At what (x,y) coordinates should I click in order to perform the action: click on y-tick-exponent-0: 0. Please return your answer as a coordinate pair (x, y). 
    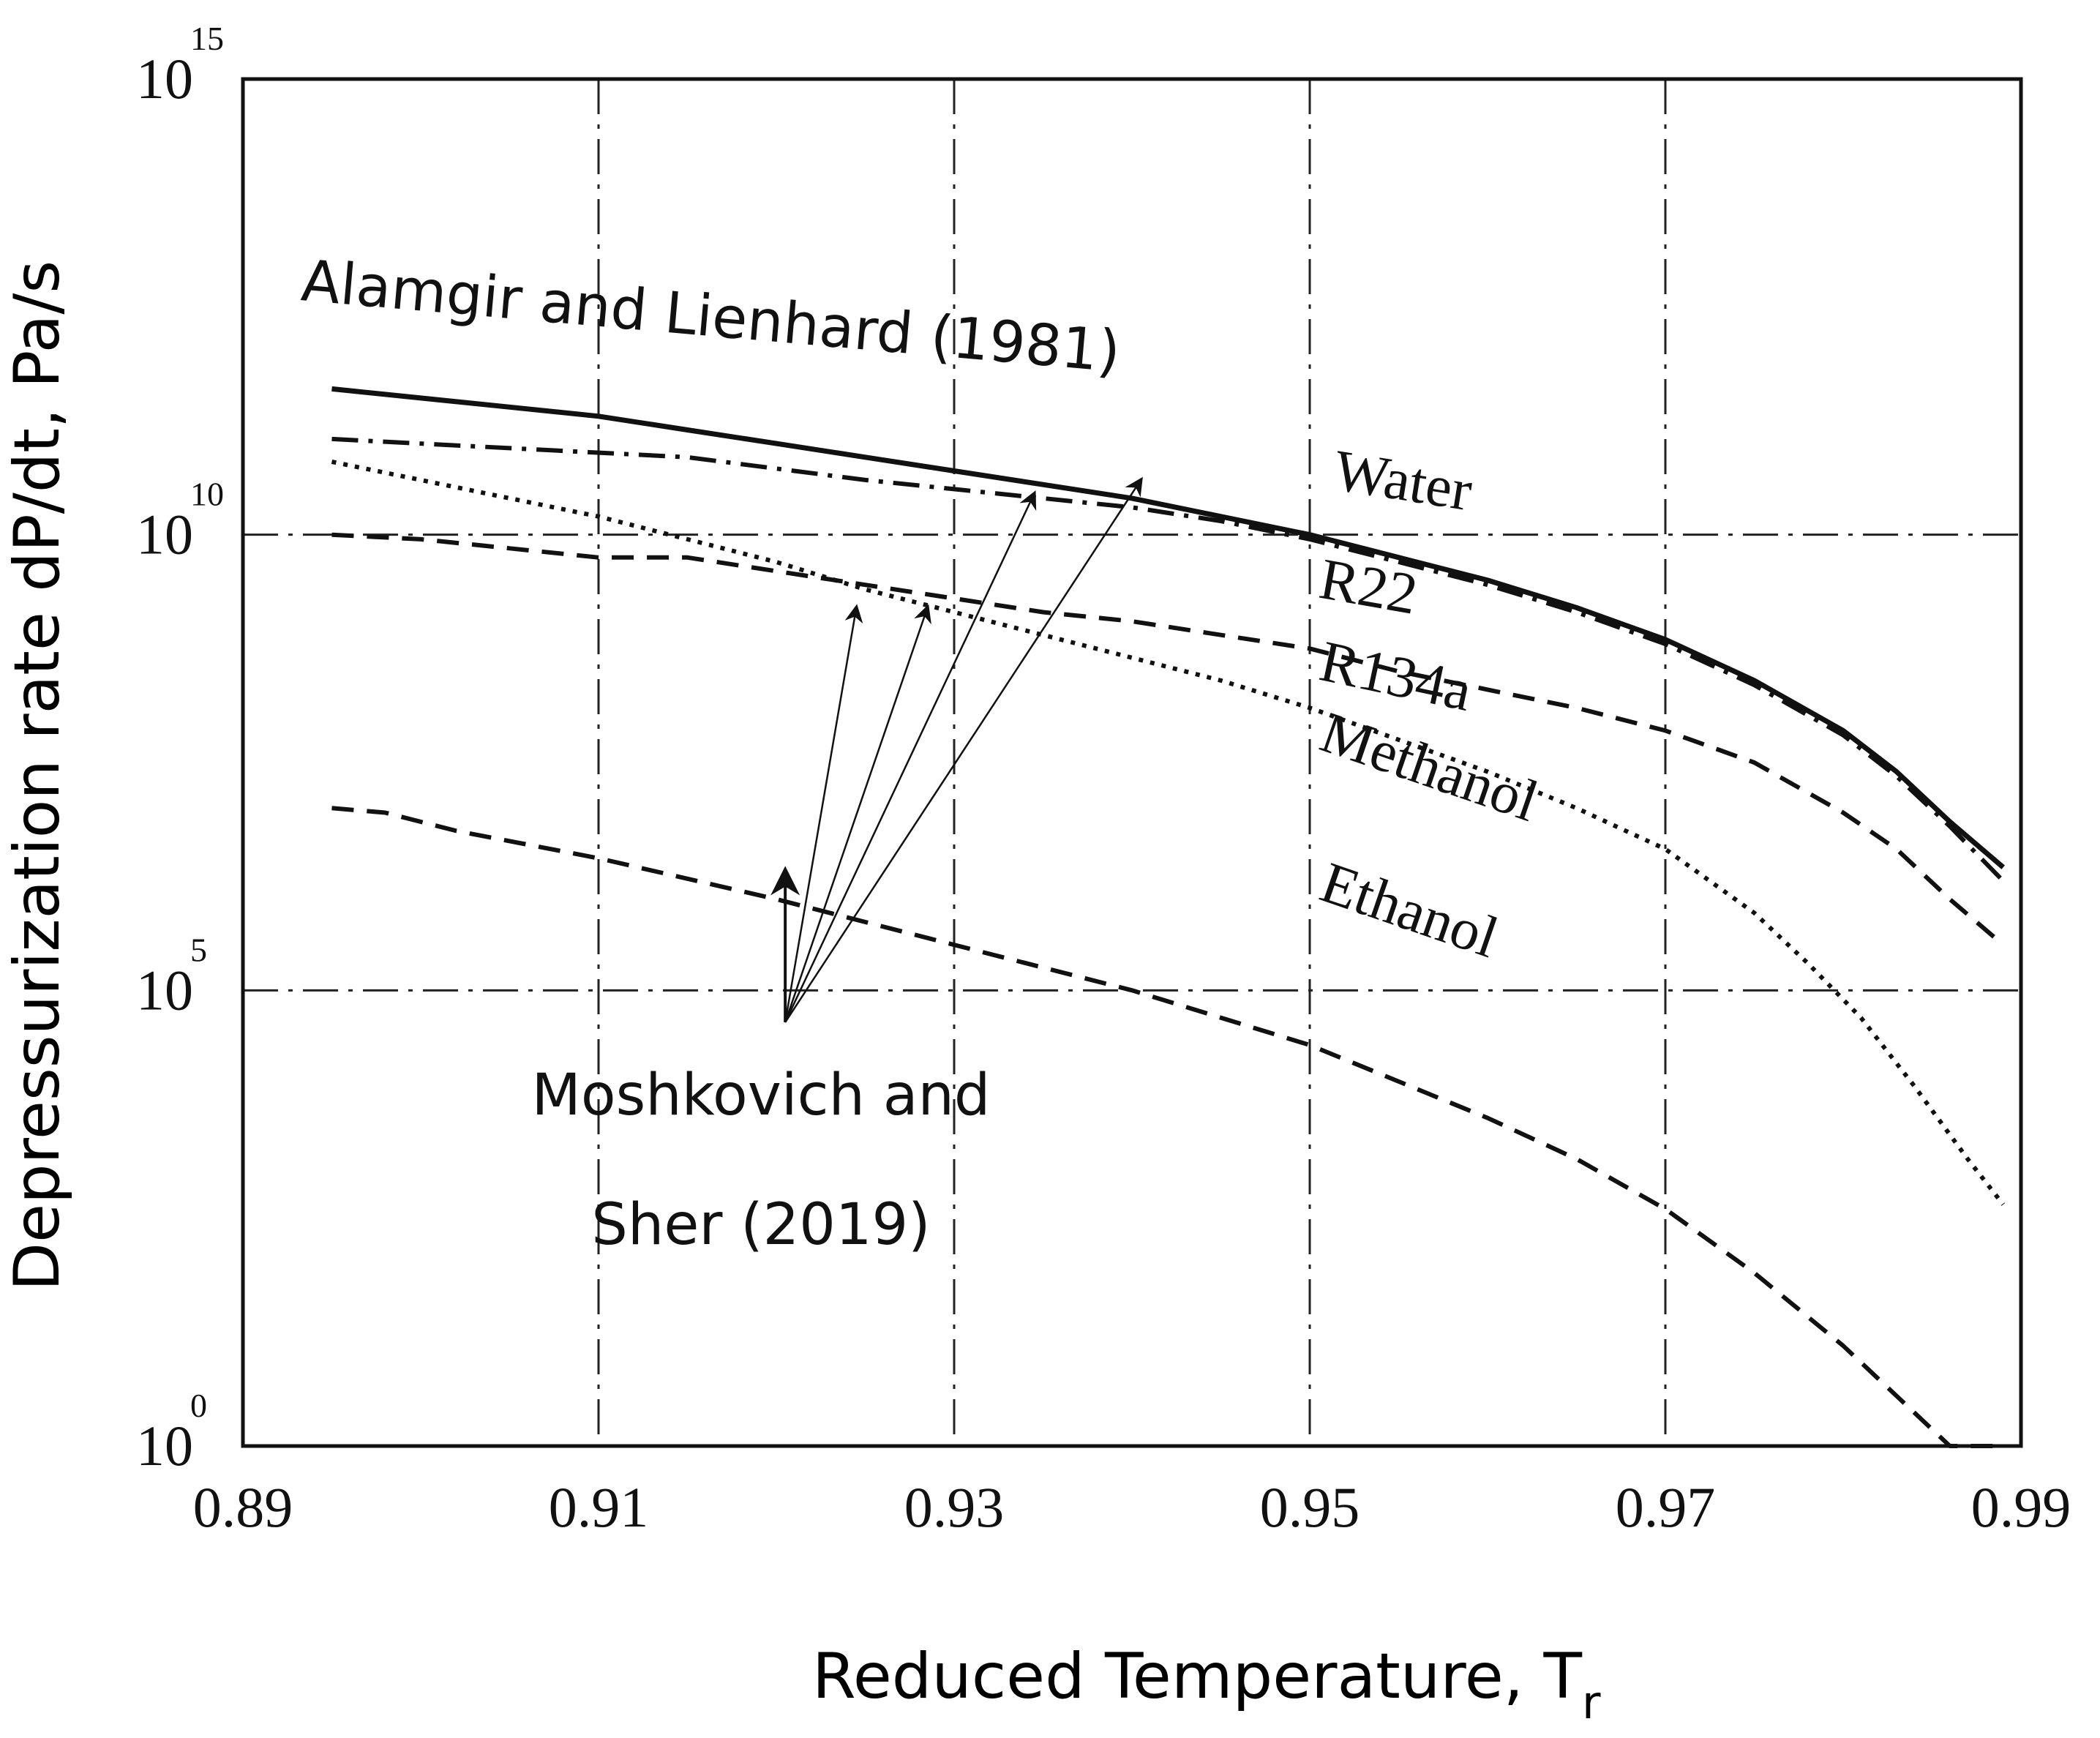
    Looking at the image, I should click on (199, 1406).